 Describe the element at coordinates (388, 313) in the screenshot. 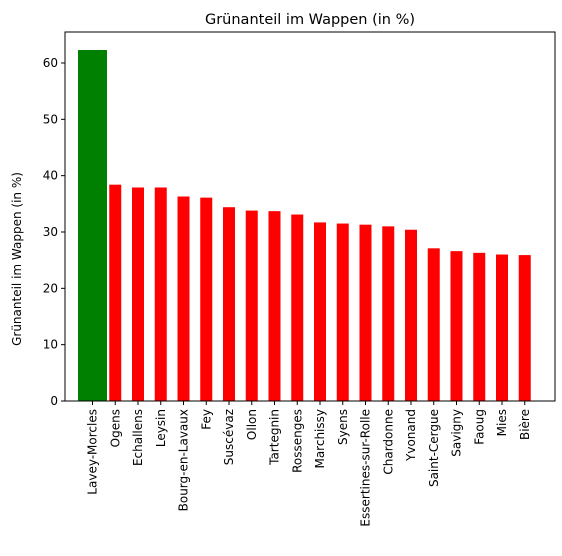

I see `bar-chardonne` at that location.